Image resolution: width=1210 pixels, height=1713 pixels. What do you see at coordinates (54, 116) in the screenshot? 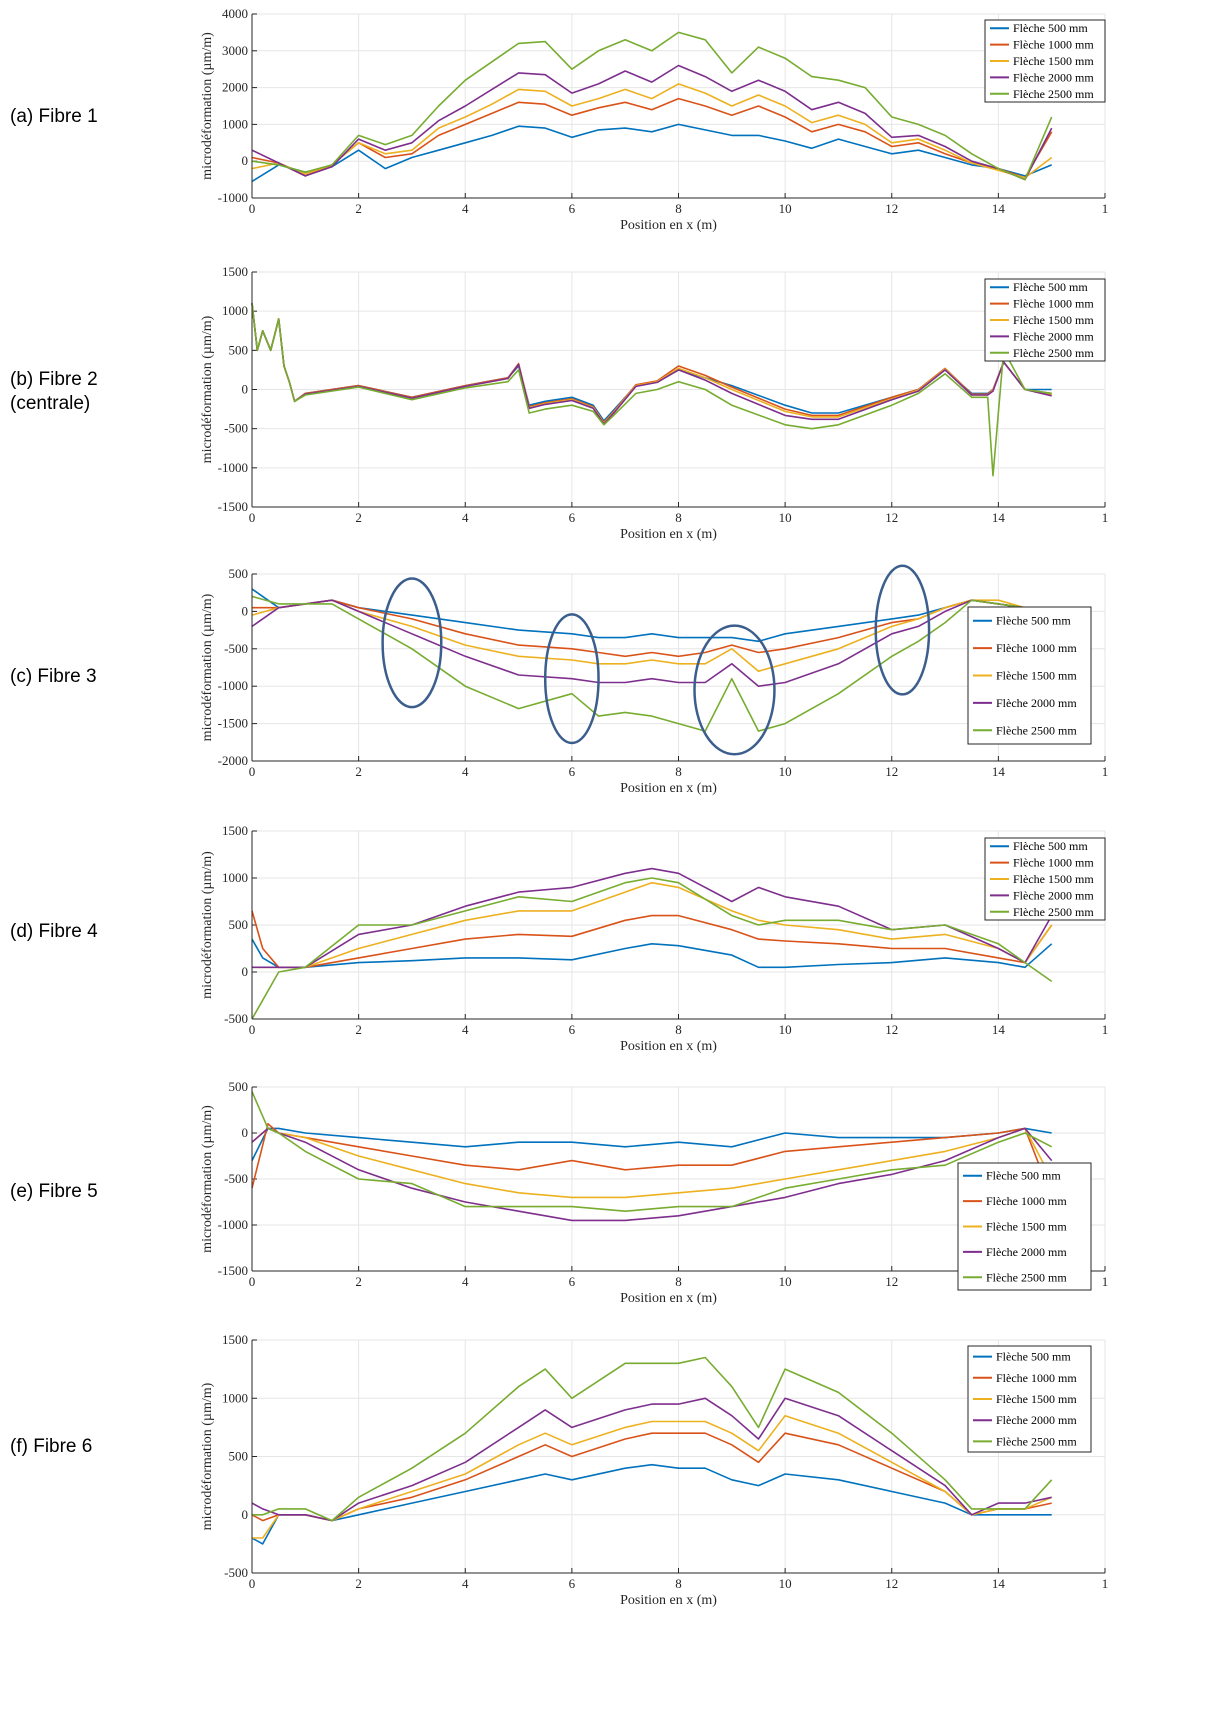
I see `panel-label: (a) Fibre 1` at bounding box center [54, 116].